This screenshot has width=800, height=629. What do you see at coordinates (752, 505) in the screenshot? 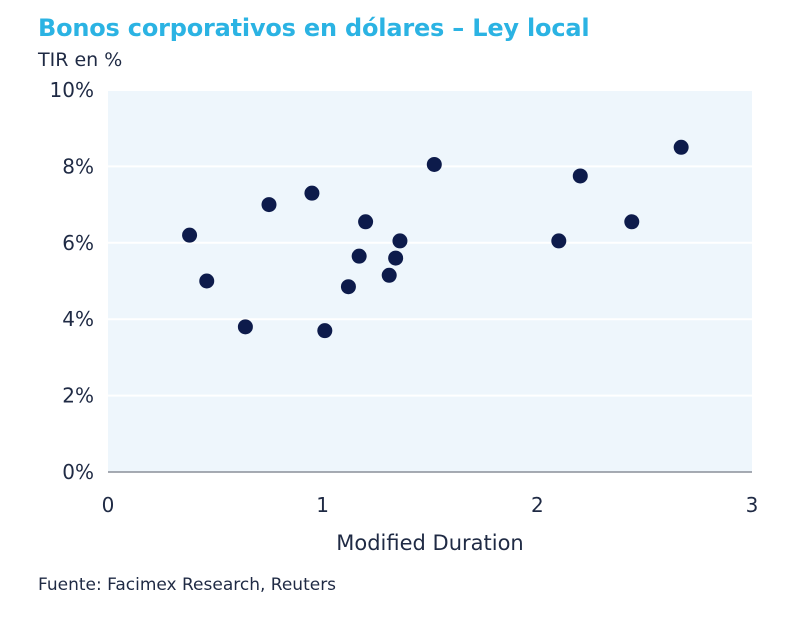
I see `x-tick-label: 3` at bounding box center [752, 505].